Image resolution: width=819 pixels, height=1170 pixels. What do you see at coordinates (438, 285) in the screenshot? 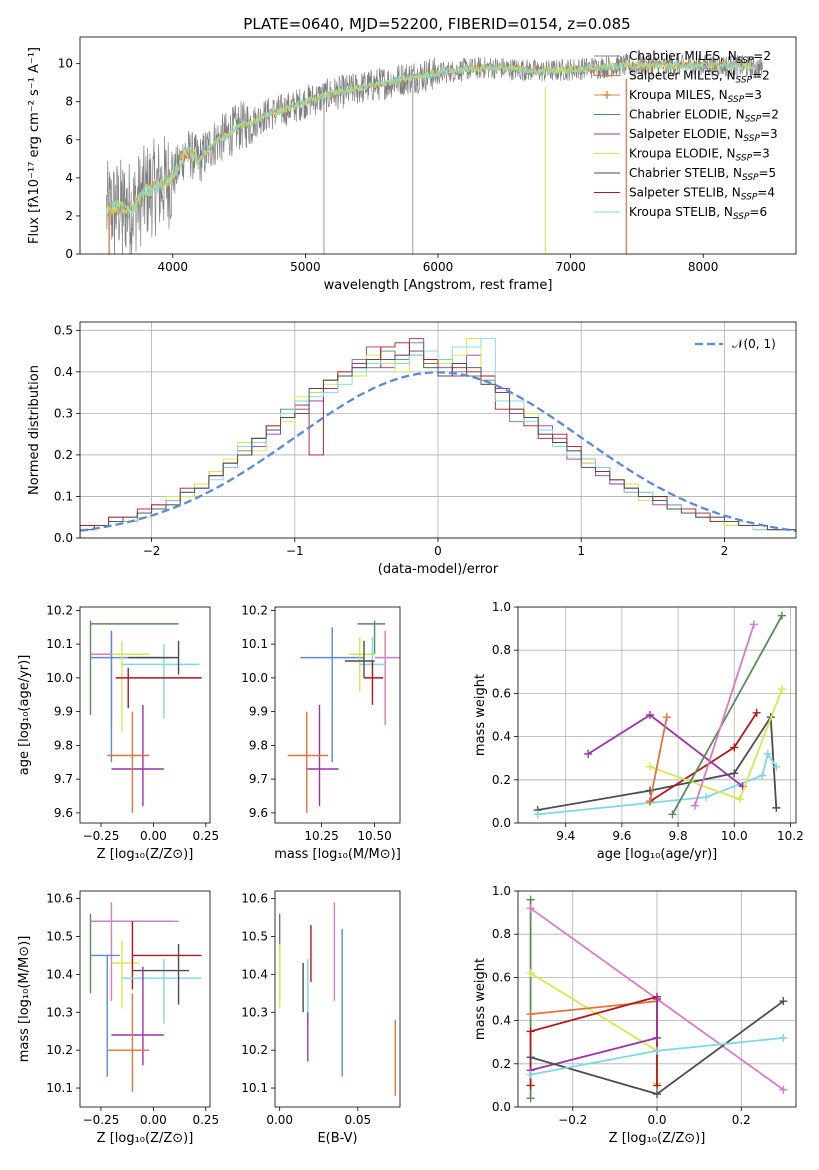
I see `x-axis-label: wavelength [Angstrom, rest frame]` at bounding box center [438, 285].